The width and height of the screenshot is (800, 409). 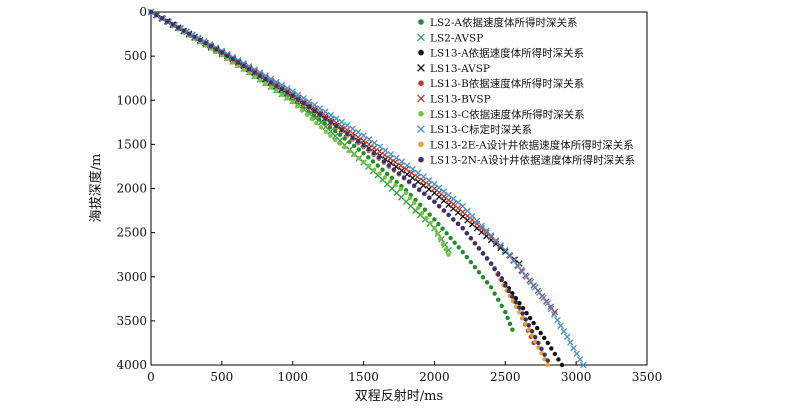 What do you see at coordinates (505, 377) in the screenshot?
I see `x-tick-label: 2500` at bounding box center [505, 377].